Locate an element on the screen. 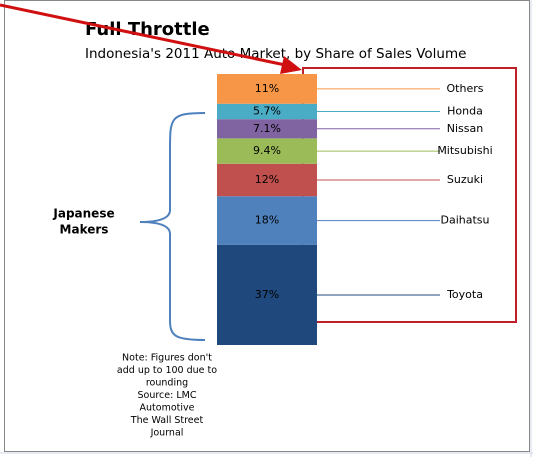 Image resolution: width=533 pixels, height=457 pixels. category-label: Nissan is located at coordinates (465, 128).